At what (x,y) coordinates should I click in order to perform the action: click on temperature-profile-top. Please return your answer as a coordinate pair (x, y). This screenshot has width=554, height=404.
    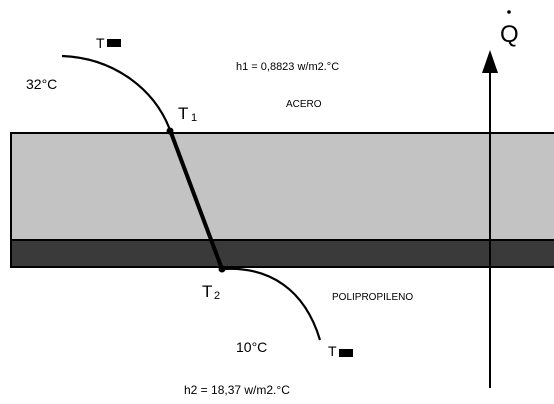
    Looking at the image, I should click on (116, 92).